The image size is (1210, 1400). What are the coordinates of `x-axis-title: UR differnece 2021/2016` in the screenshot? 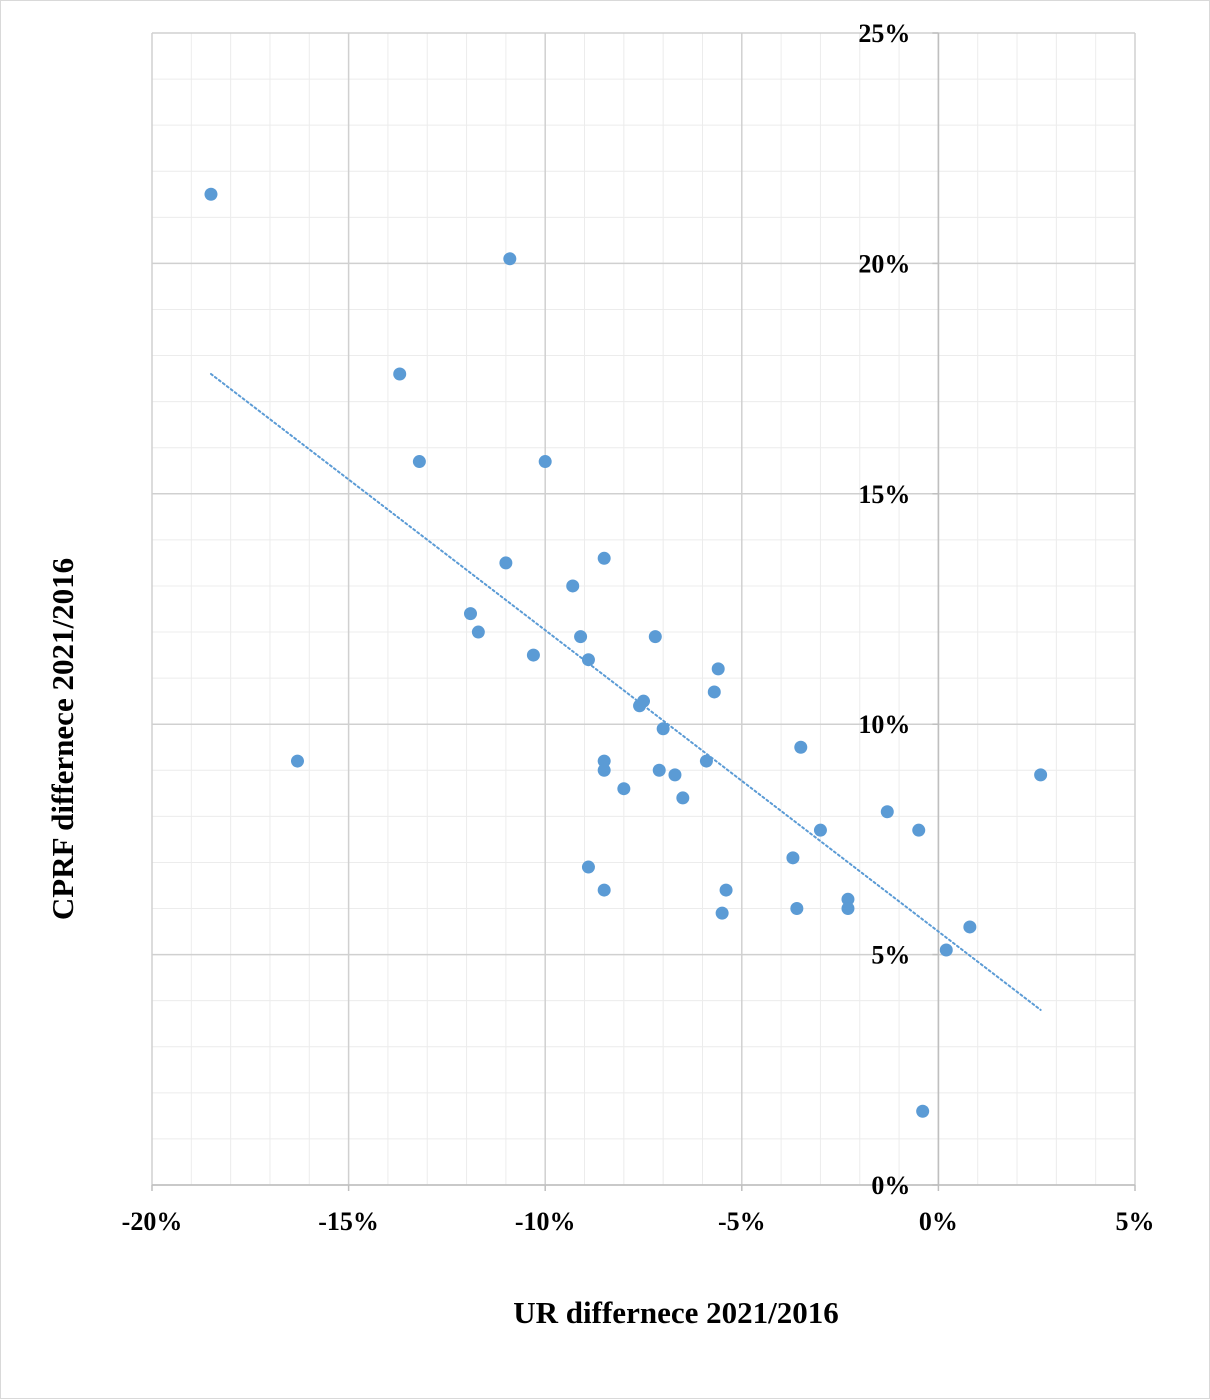 It's located at (675, 1312).